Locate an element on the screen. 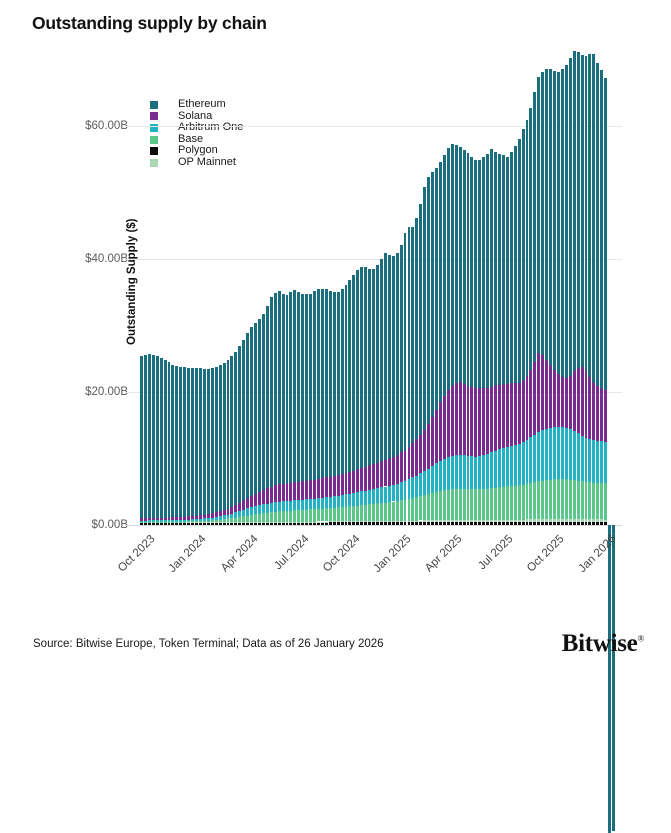 This screenshot has width=671, height=833. legend-item-ethereum: Ethereum is located at coordinates (196, 104).